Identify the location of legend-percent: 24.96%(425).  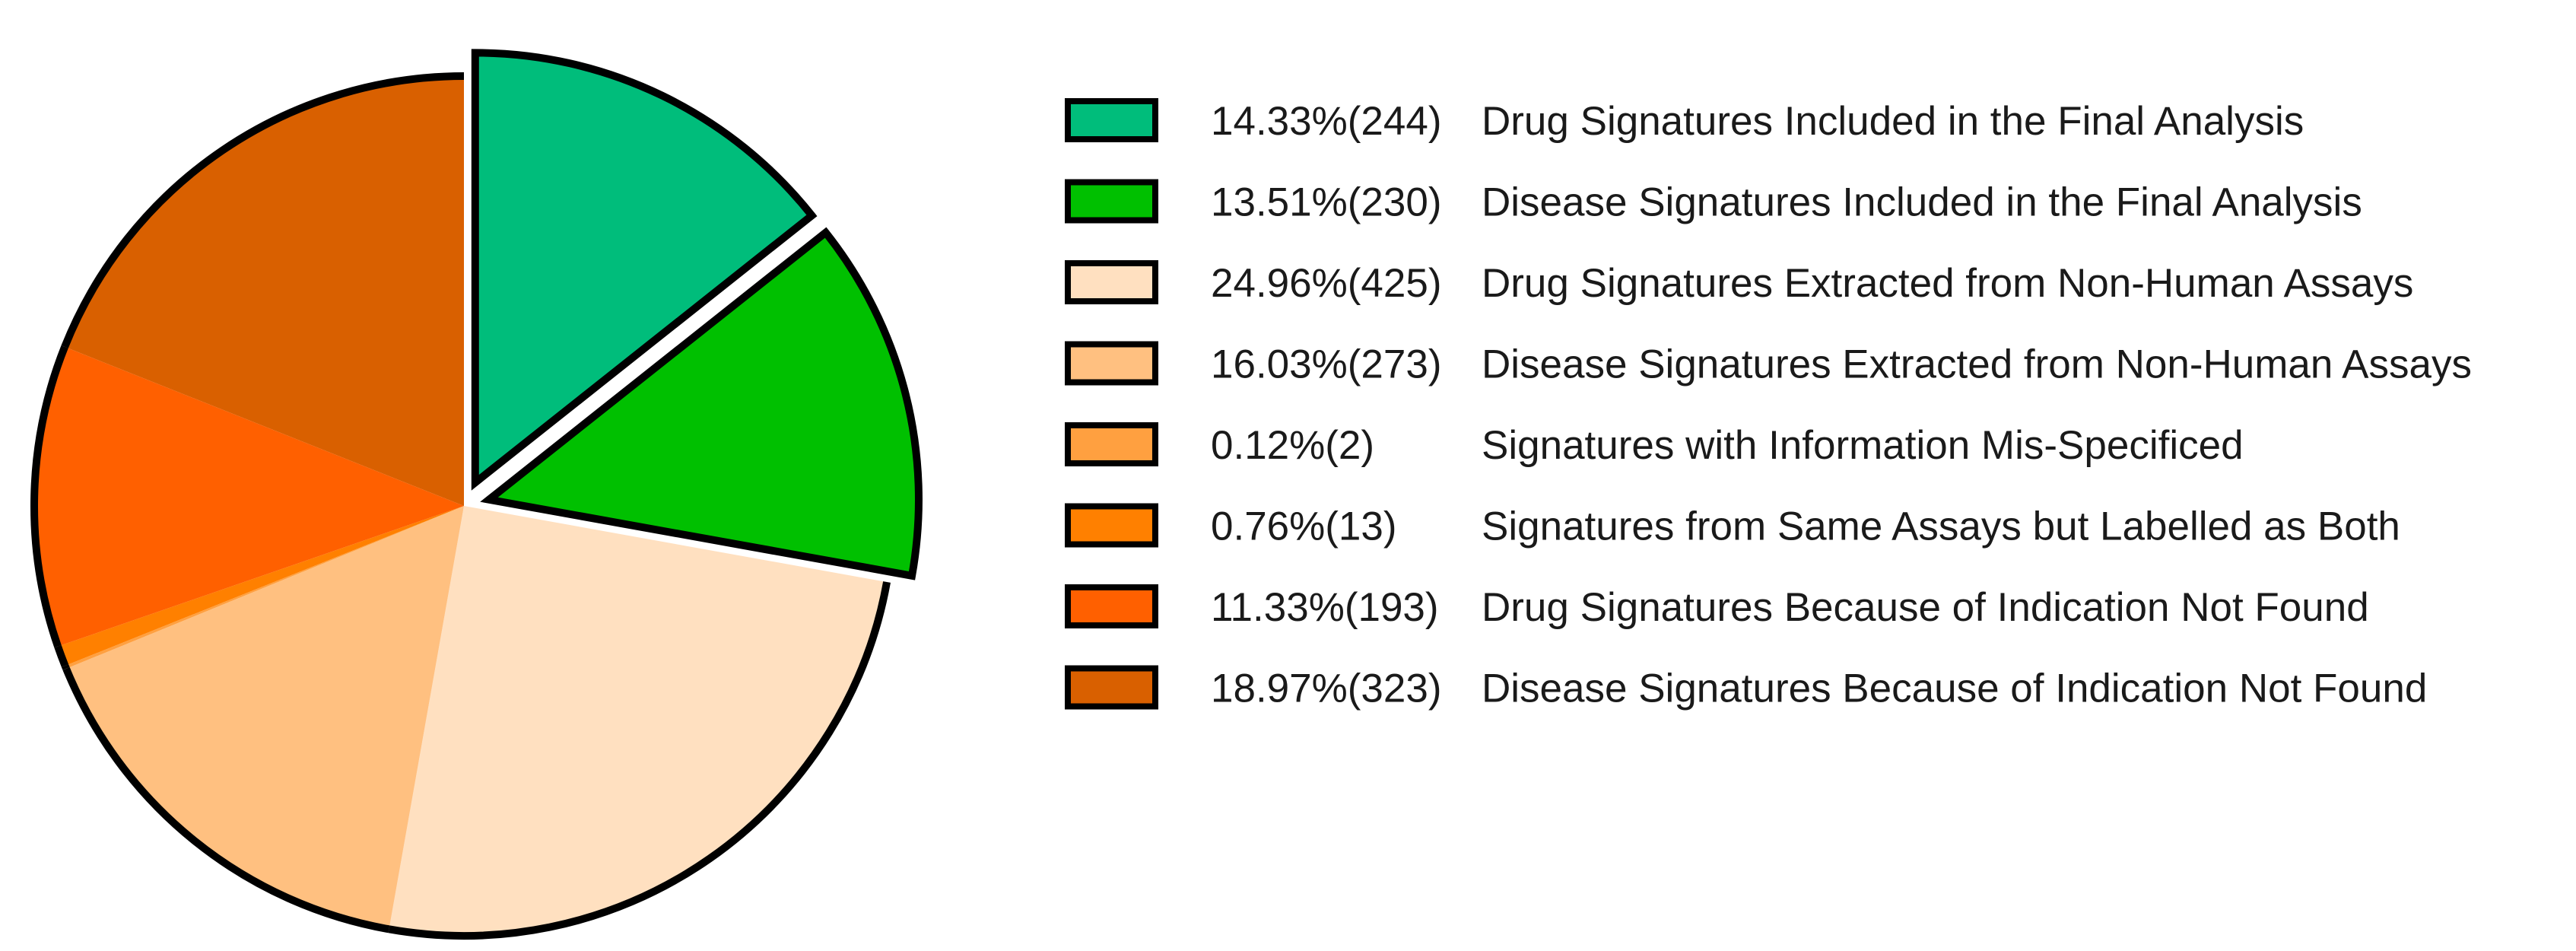
(1326, 284).